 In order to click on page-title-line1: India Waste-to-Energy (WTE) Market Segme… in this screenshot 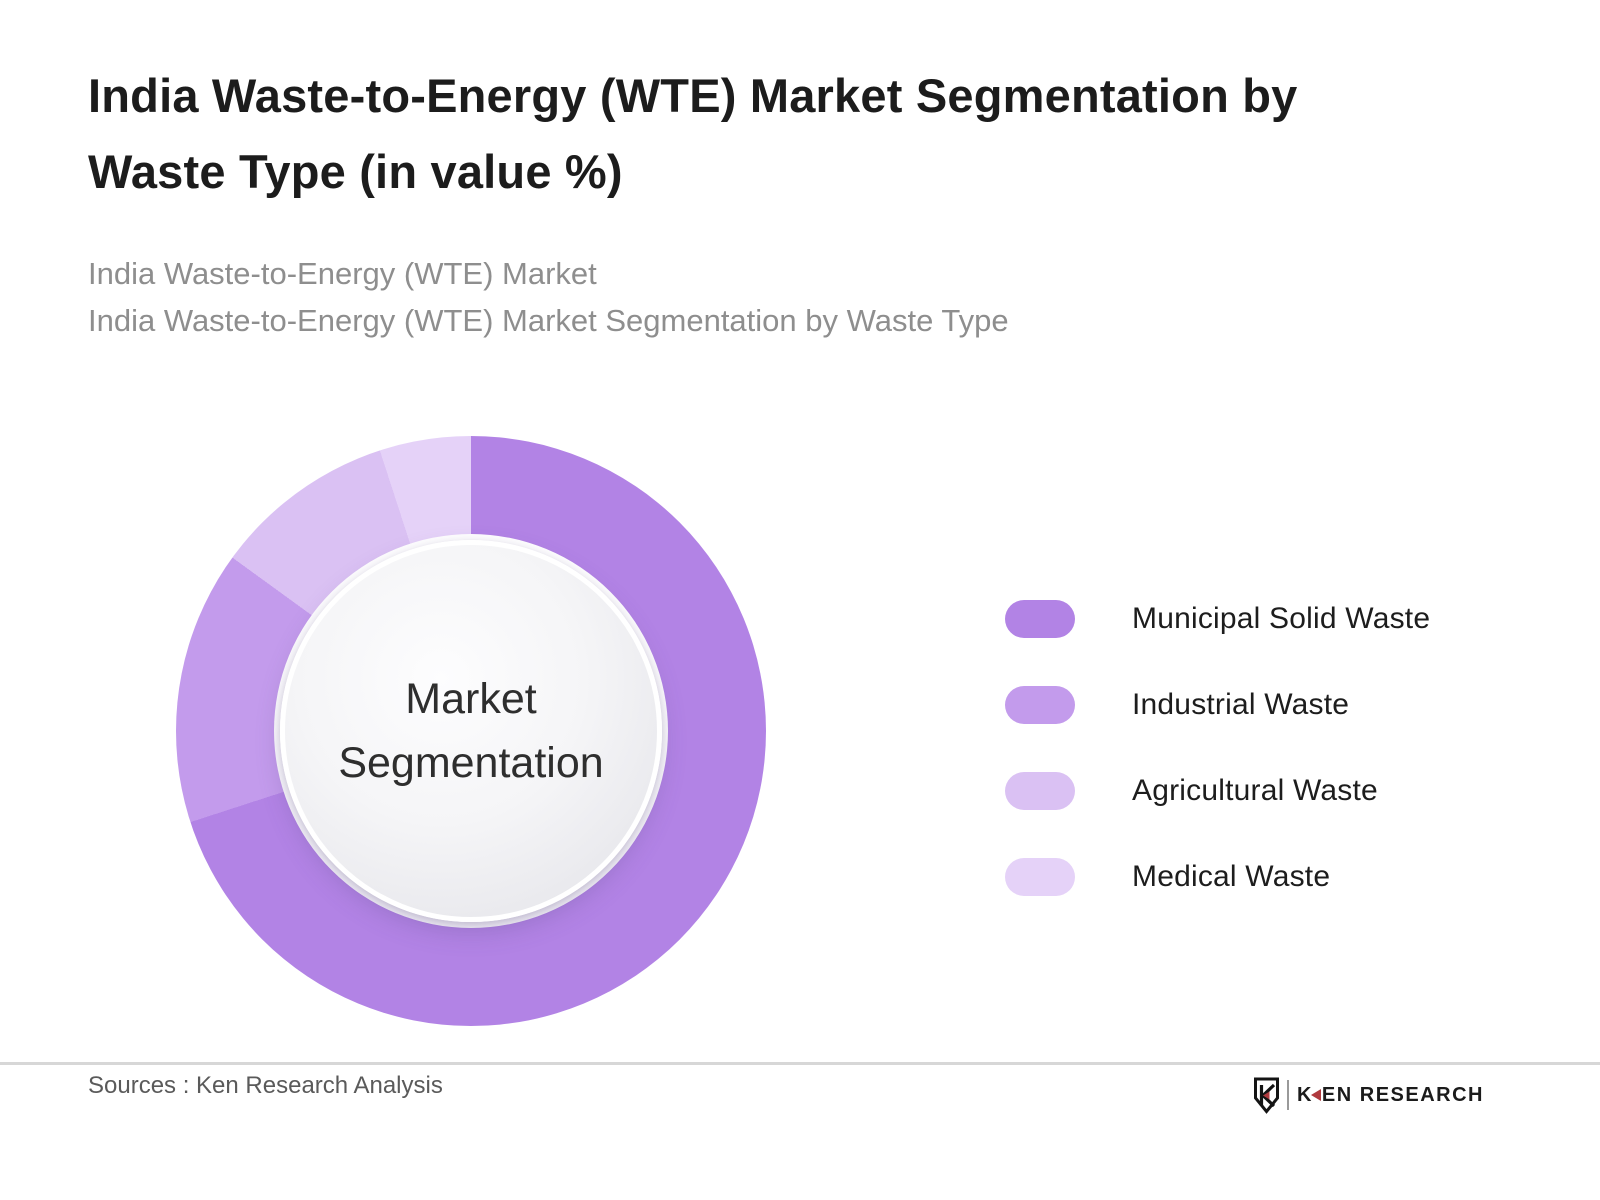, I will do `click(693, 95)`.